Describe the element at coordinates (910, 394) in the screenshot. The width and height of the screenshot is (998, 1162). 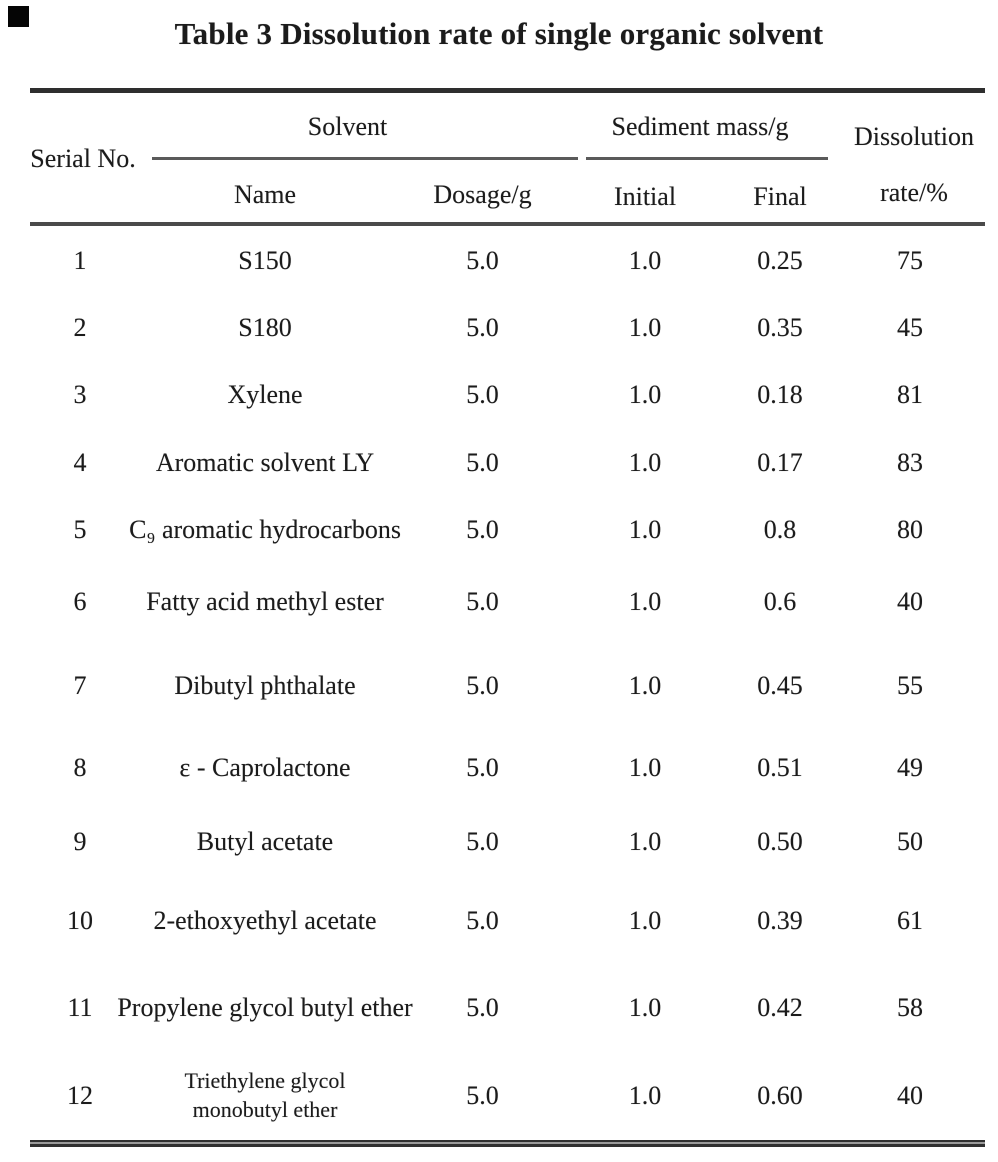
I see `dissolution-rate-cell: 81` at that location.